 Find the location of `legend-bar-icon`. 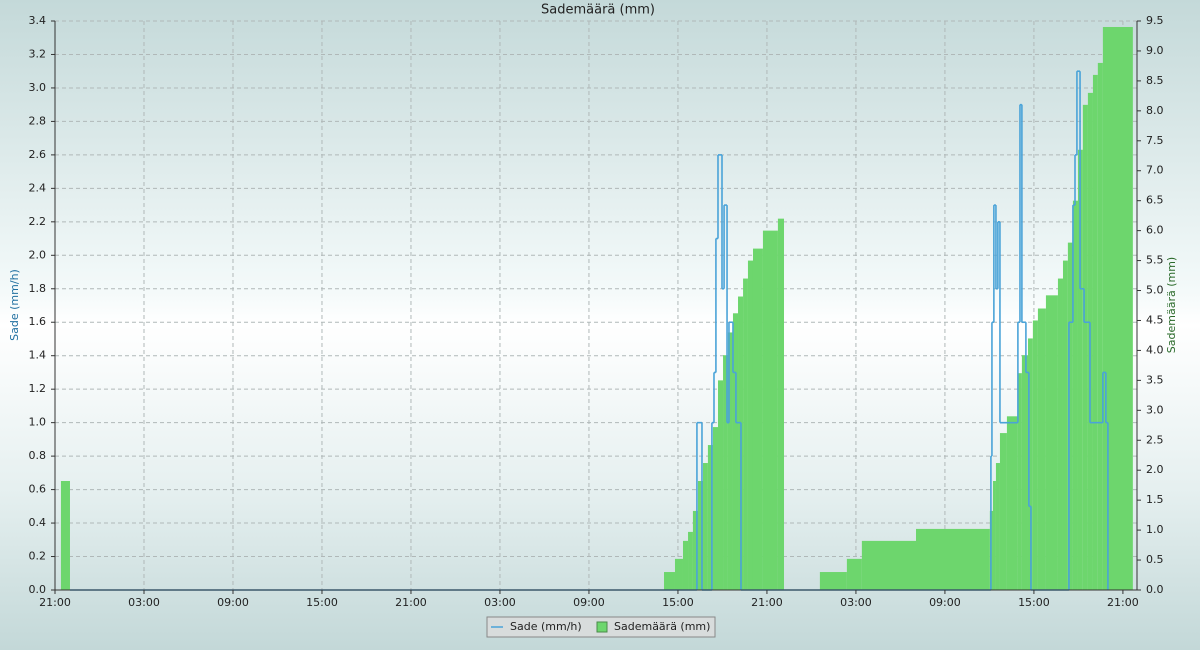

legend-bar-icon is located at coordinates (602, 627).